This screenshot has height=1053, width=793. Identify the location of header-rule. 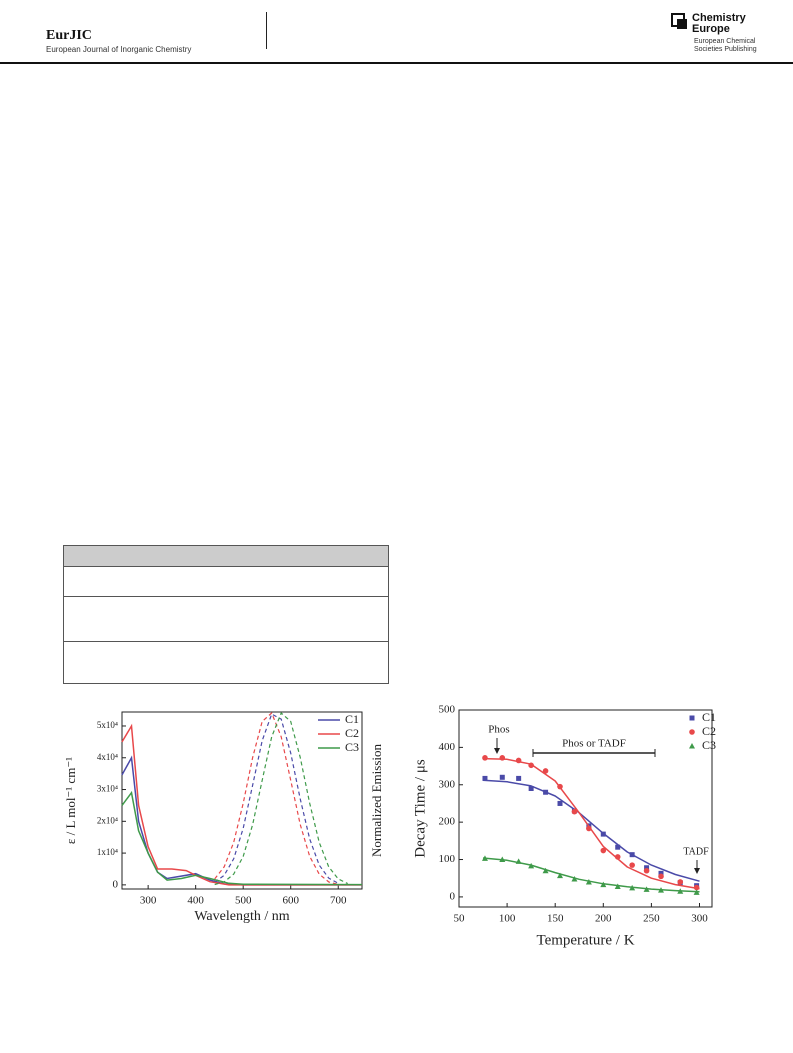
(396, 63).